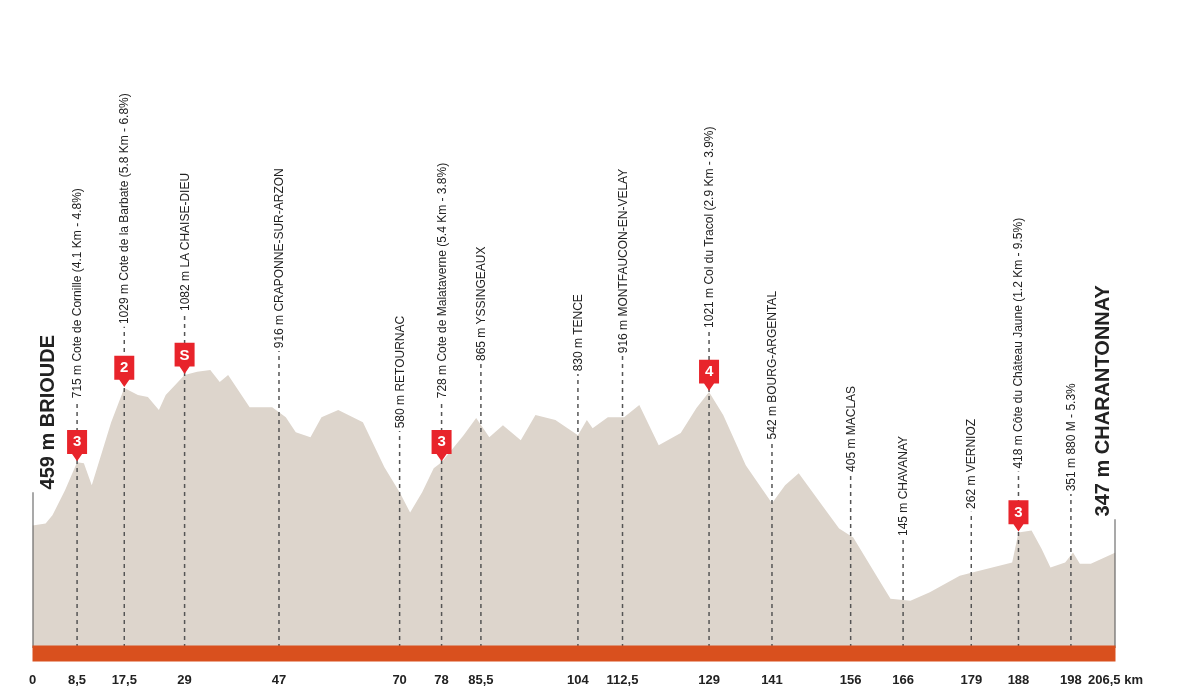 This screenshot has height=693, width=1200. I want to click on x-tick-label: 112,5, so click(622, 679).